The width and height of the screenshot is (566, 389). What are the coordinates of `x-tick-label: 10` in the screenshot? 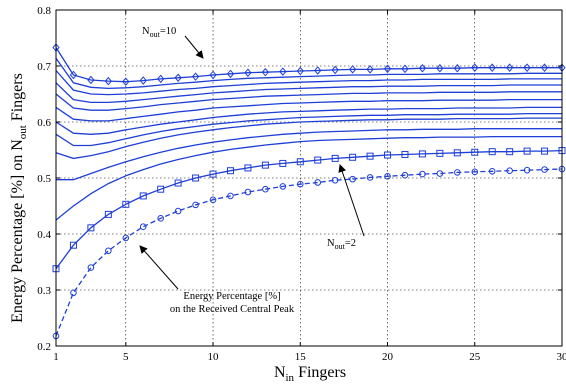 It's located at (214, 357).